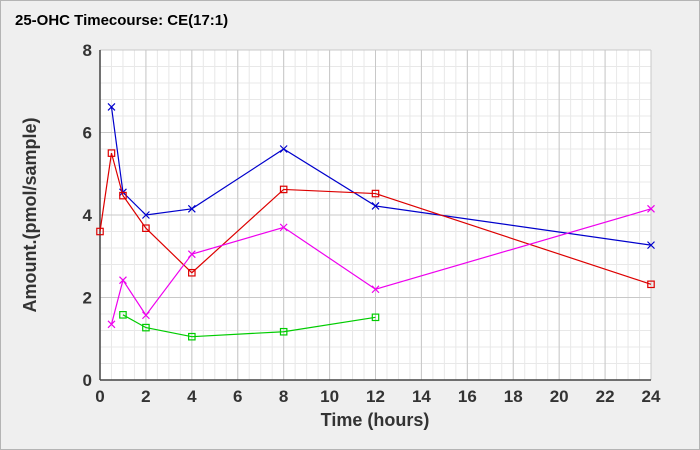 Image resolution: width=700 pixels, height=450 pixels. I want to click on x-tick-label: 12, so click(375, 396).